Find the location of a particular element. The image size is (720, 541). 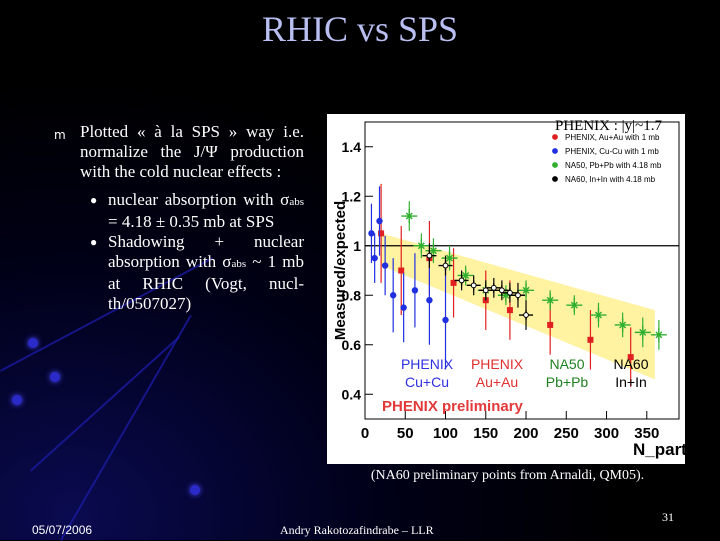

x-tick-label: 350 is located at coordinates (646, 433).